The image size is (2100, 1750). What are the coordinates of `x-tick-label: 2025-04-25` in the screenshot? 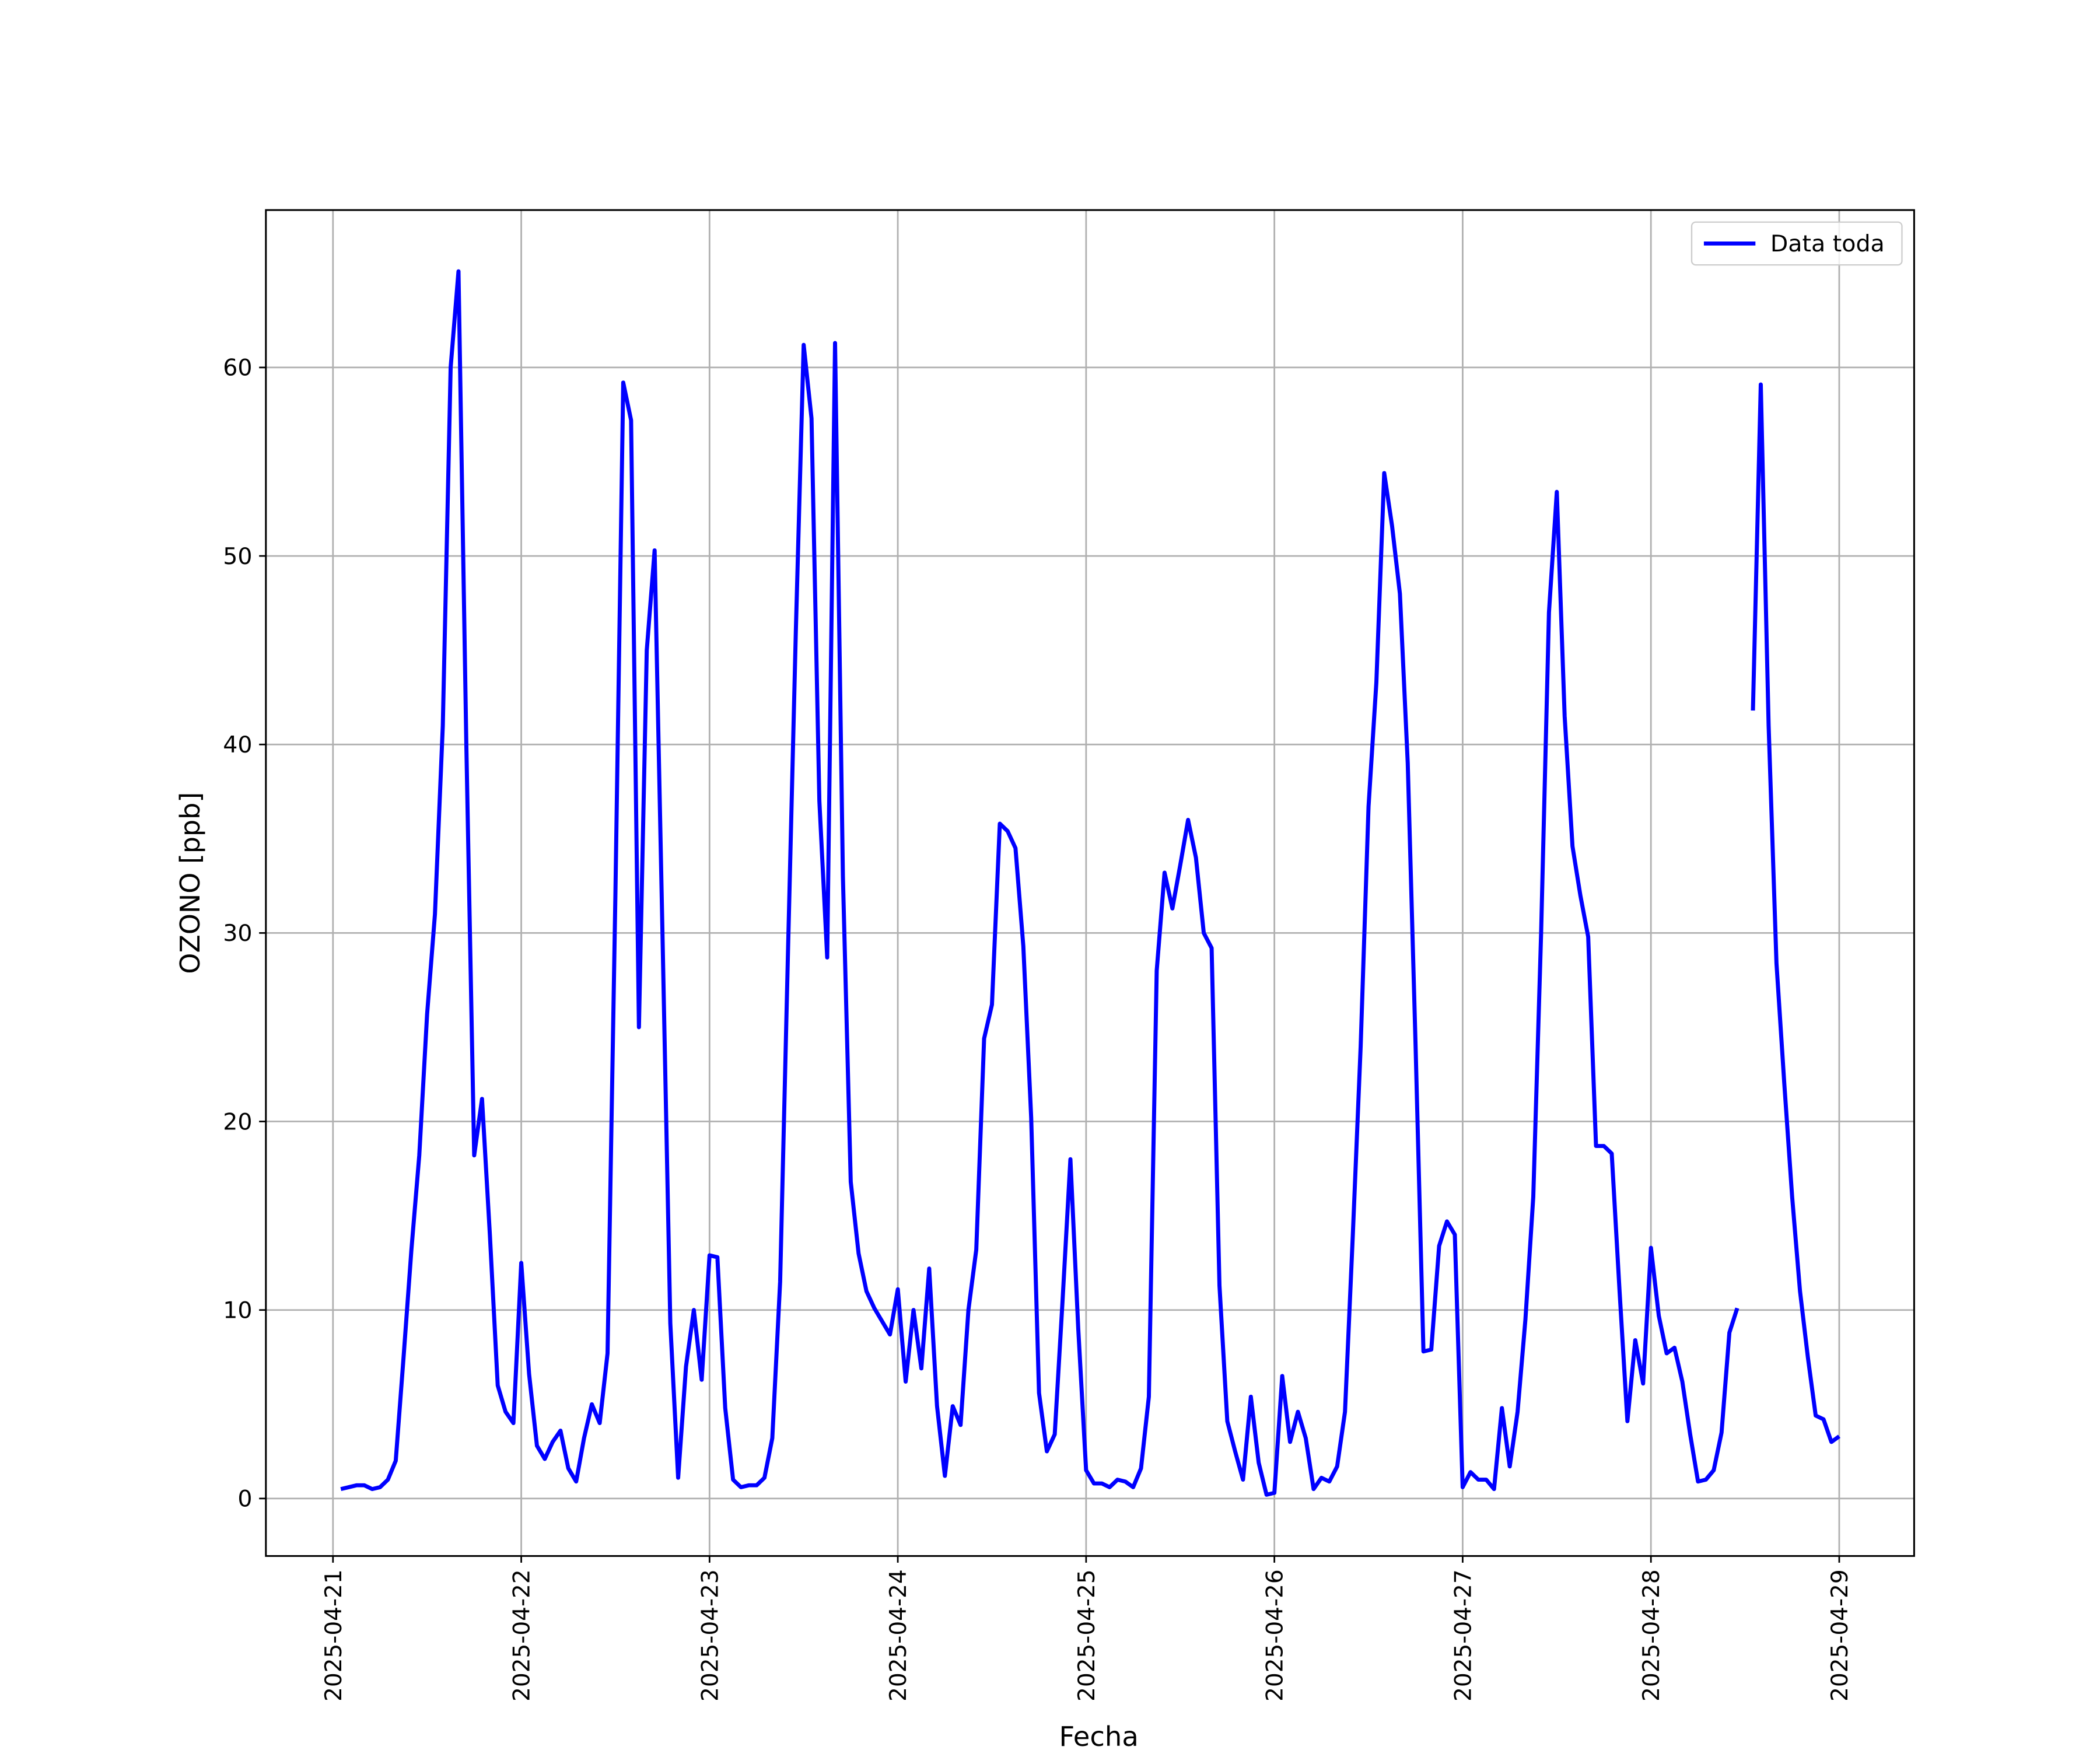 It's located at (1087, 1636).